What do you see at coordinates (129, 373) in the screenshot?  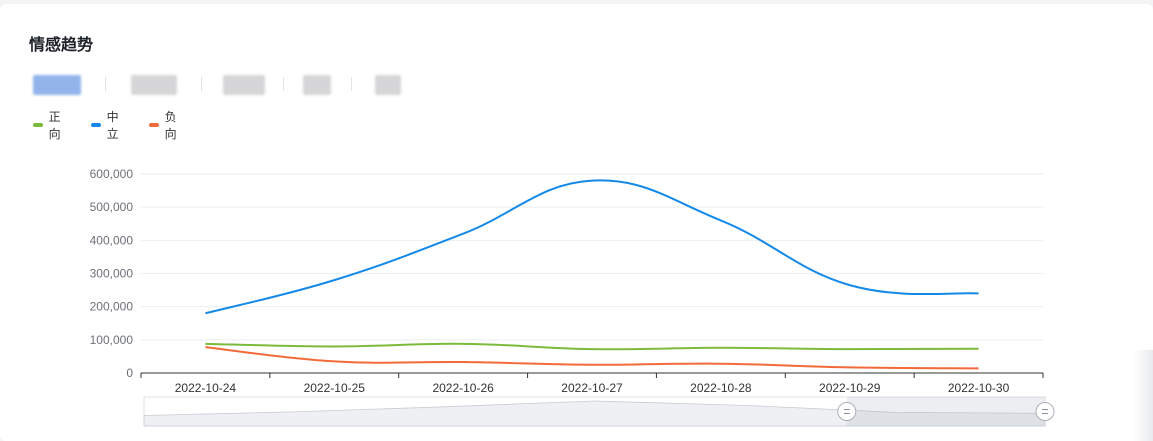 I see `y-tick-label: 0` at bounding box center [129, 373].